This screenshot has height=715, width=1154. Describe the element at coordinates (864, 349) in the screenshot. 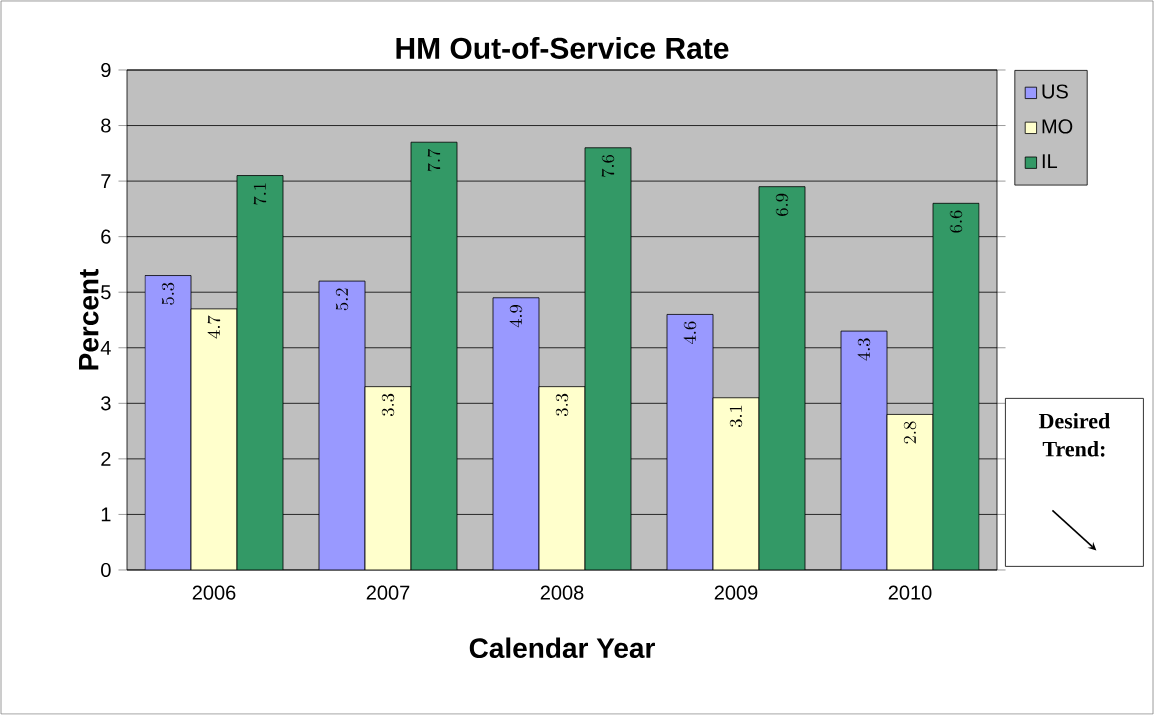

I see `data-label: 4.3` at that location.